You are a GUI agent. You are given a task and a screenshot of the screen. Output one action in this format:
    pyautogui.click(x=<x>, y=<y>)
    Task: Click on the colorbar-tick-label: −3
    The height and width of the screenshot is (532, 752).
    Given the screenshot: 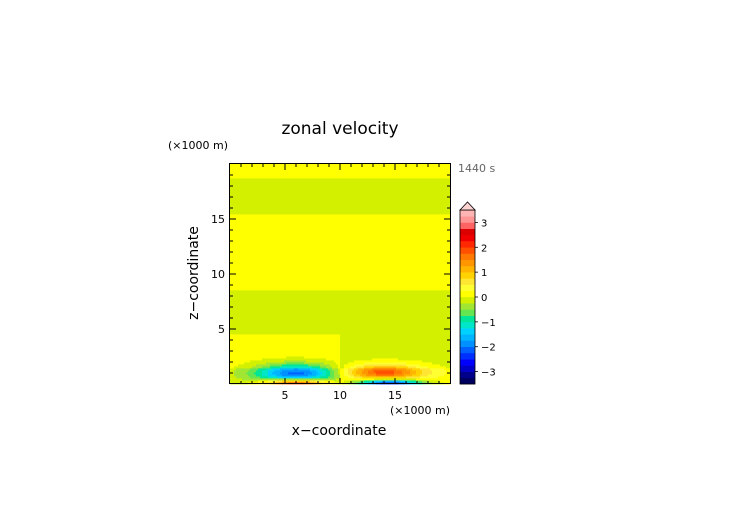 What is the action you would take?
    pyautogui.click(x=488, y=373)
    